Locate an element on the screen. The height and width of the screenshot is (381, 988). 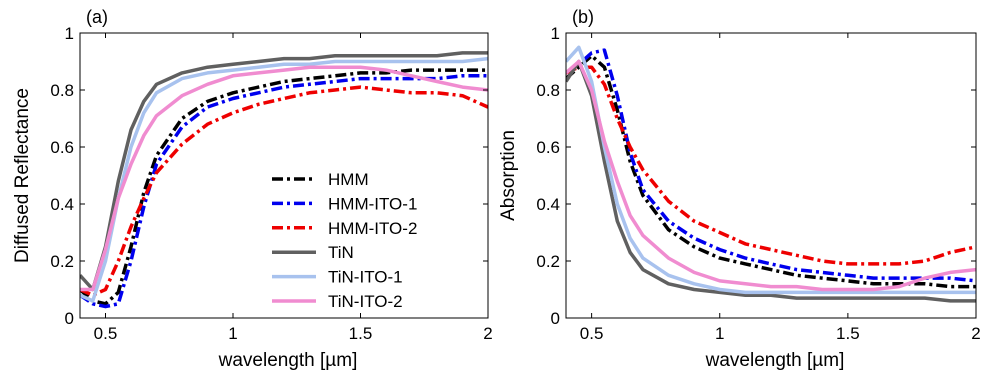
legend-label-hmm: HMM is located at coordinates (348, 179).